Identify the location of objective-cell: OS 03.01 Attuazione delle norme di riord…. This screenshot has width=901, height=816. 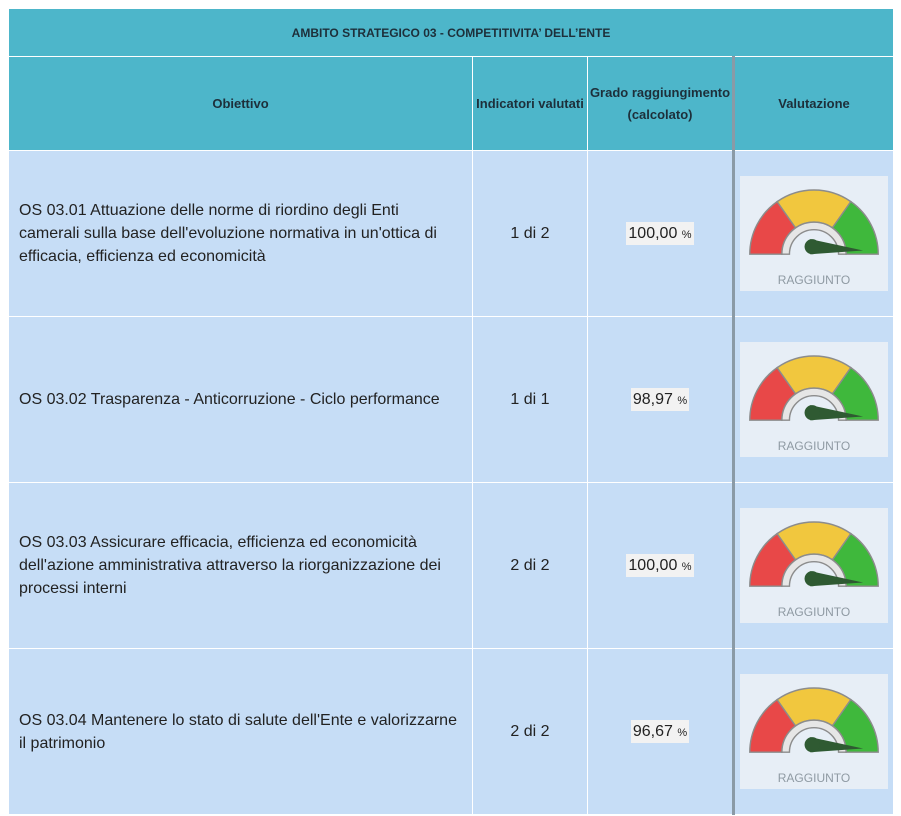
(240, 233).